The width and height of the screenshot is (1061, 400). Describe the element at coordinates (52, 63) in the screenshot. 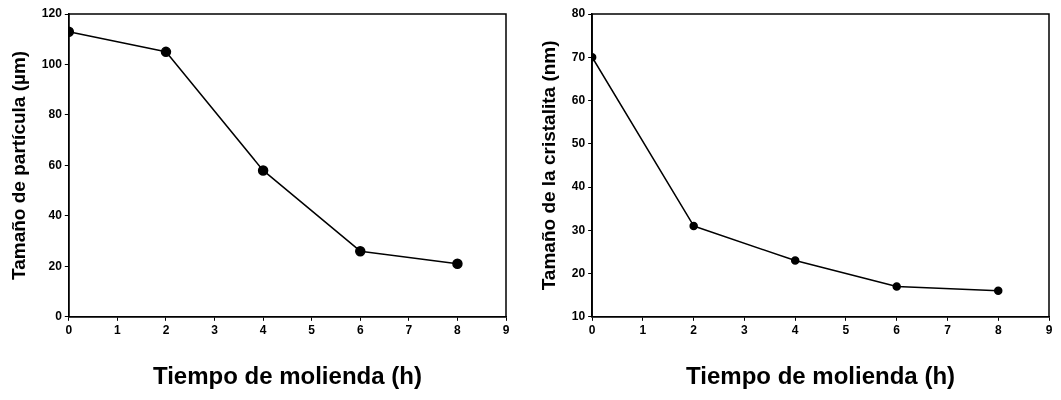

I see `y-tick-label: 100` at that location.